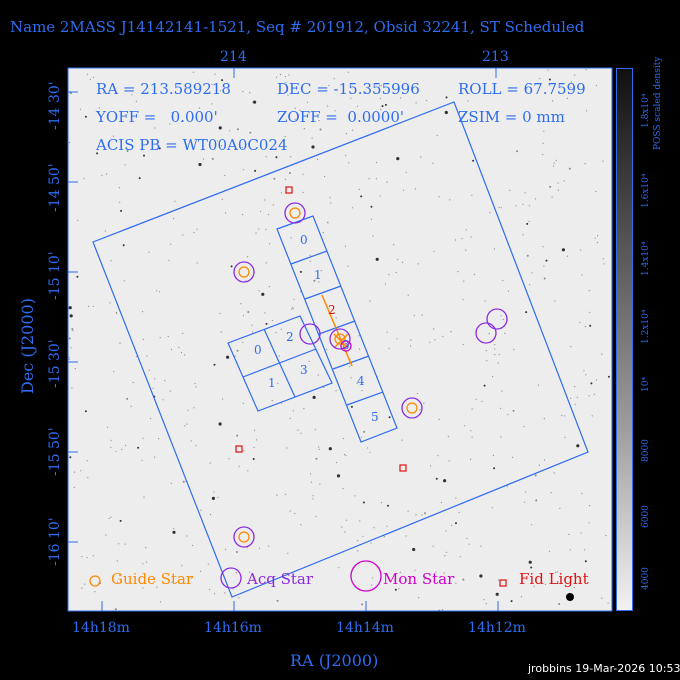 Image resolution: width=680 pixels, height=680 pixels. I want to click on pointing-line, so click(337, 330).